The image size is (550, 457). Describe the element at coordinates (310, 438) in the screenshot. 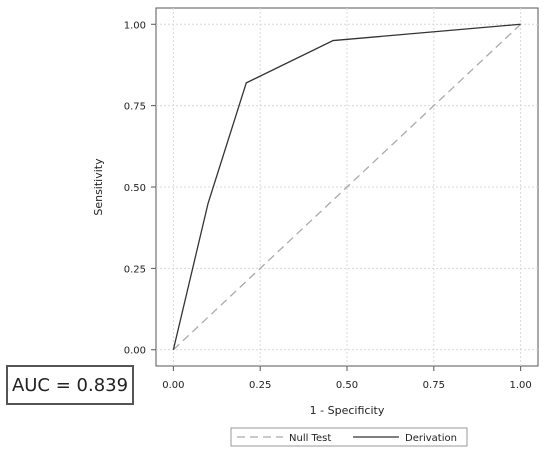

I see `legend-label: Null Test` at that location.